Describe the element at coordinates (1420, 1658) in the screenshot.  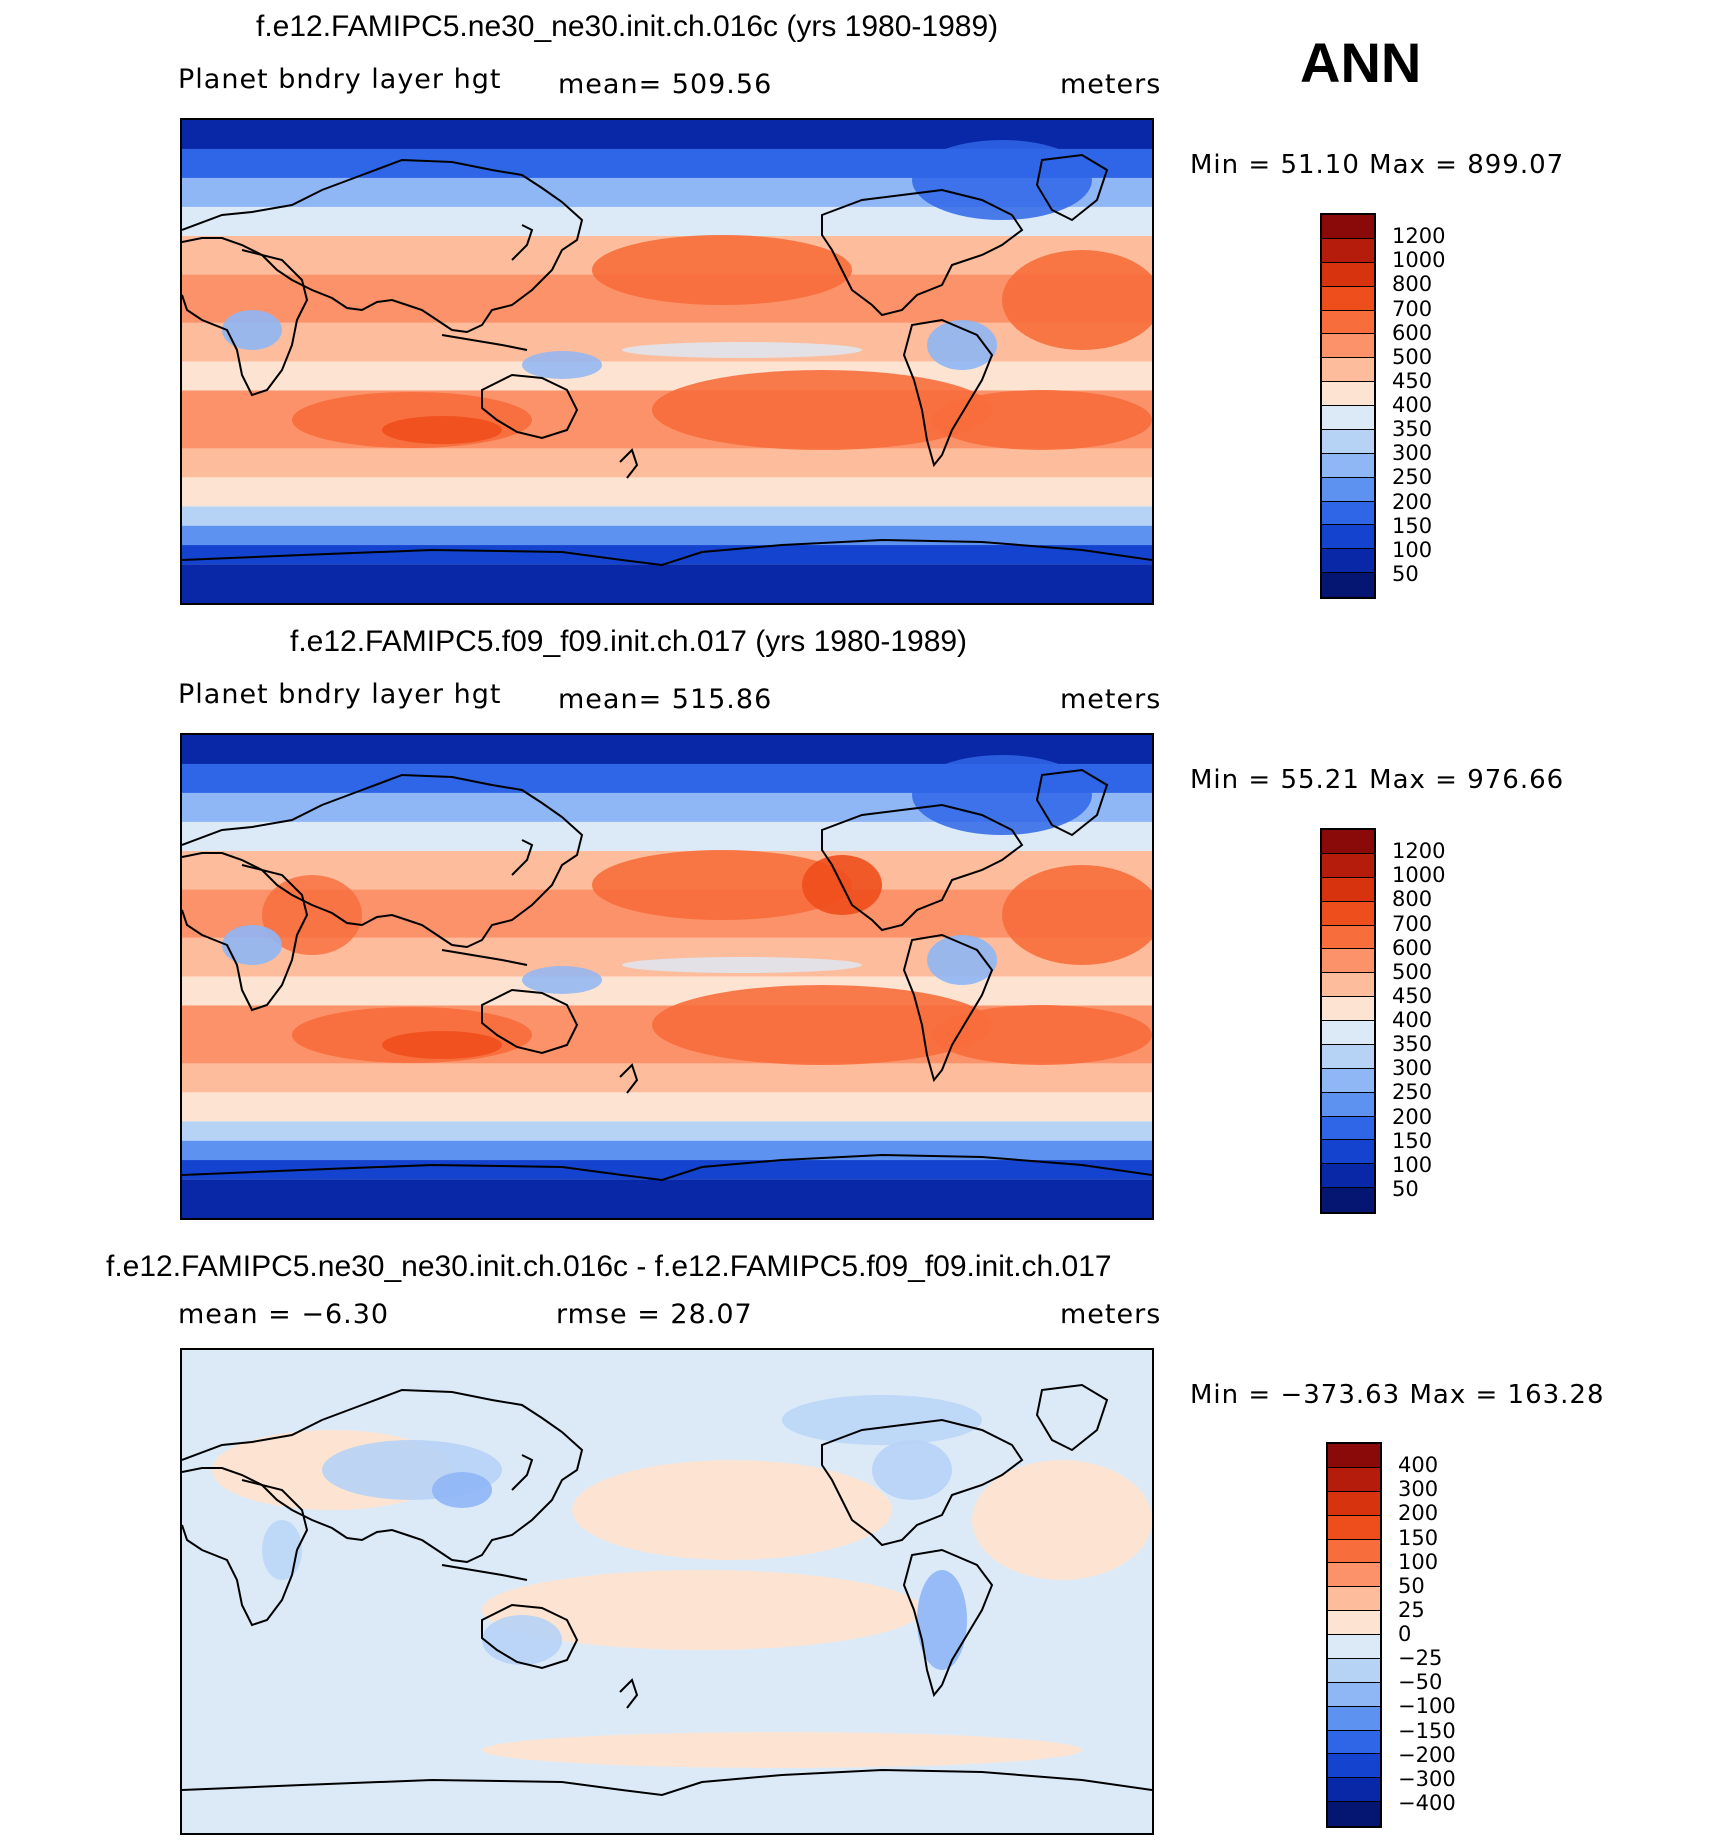
I see `colorbar-tick-label: −25` at that location.